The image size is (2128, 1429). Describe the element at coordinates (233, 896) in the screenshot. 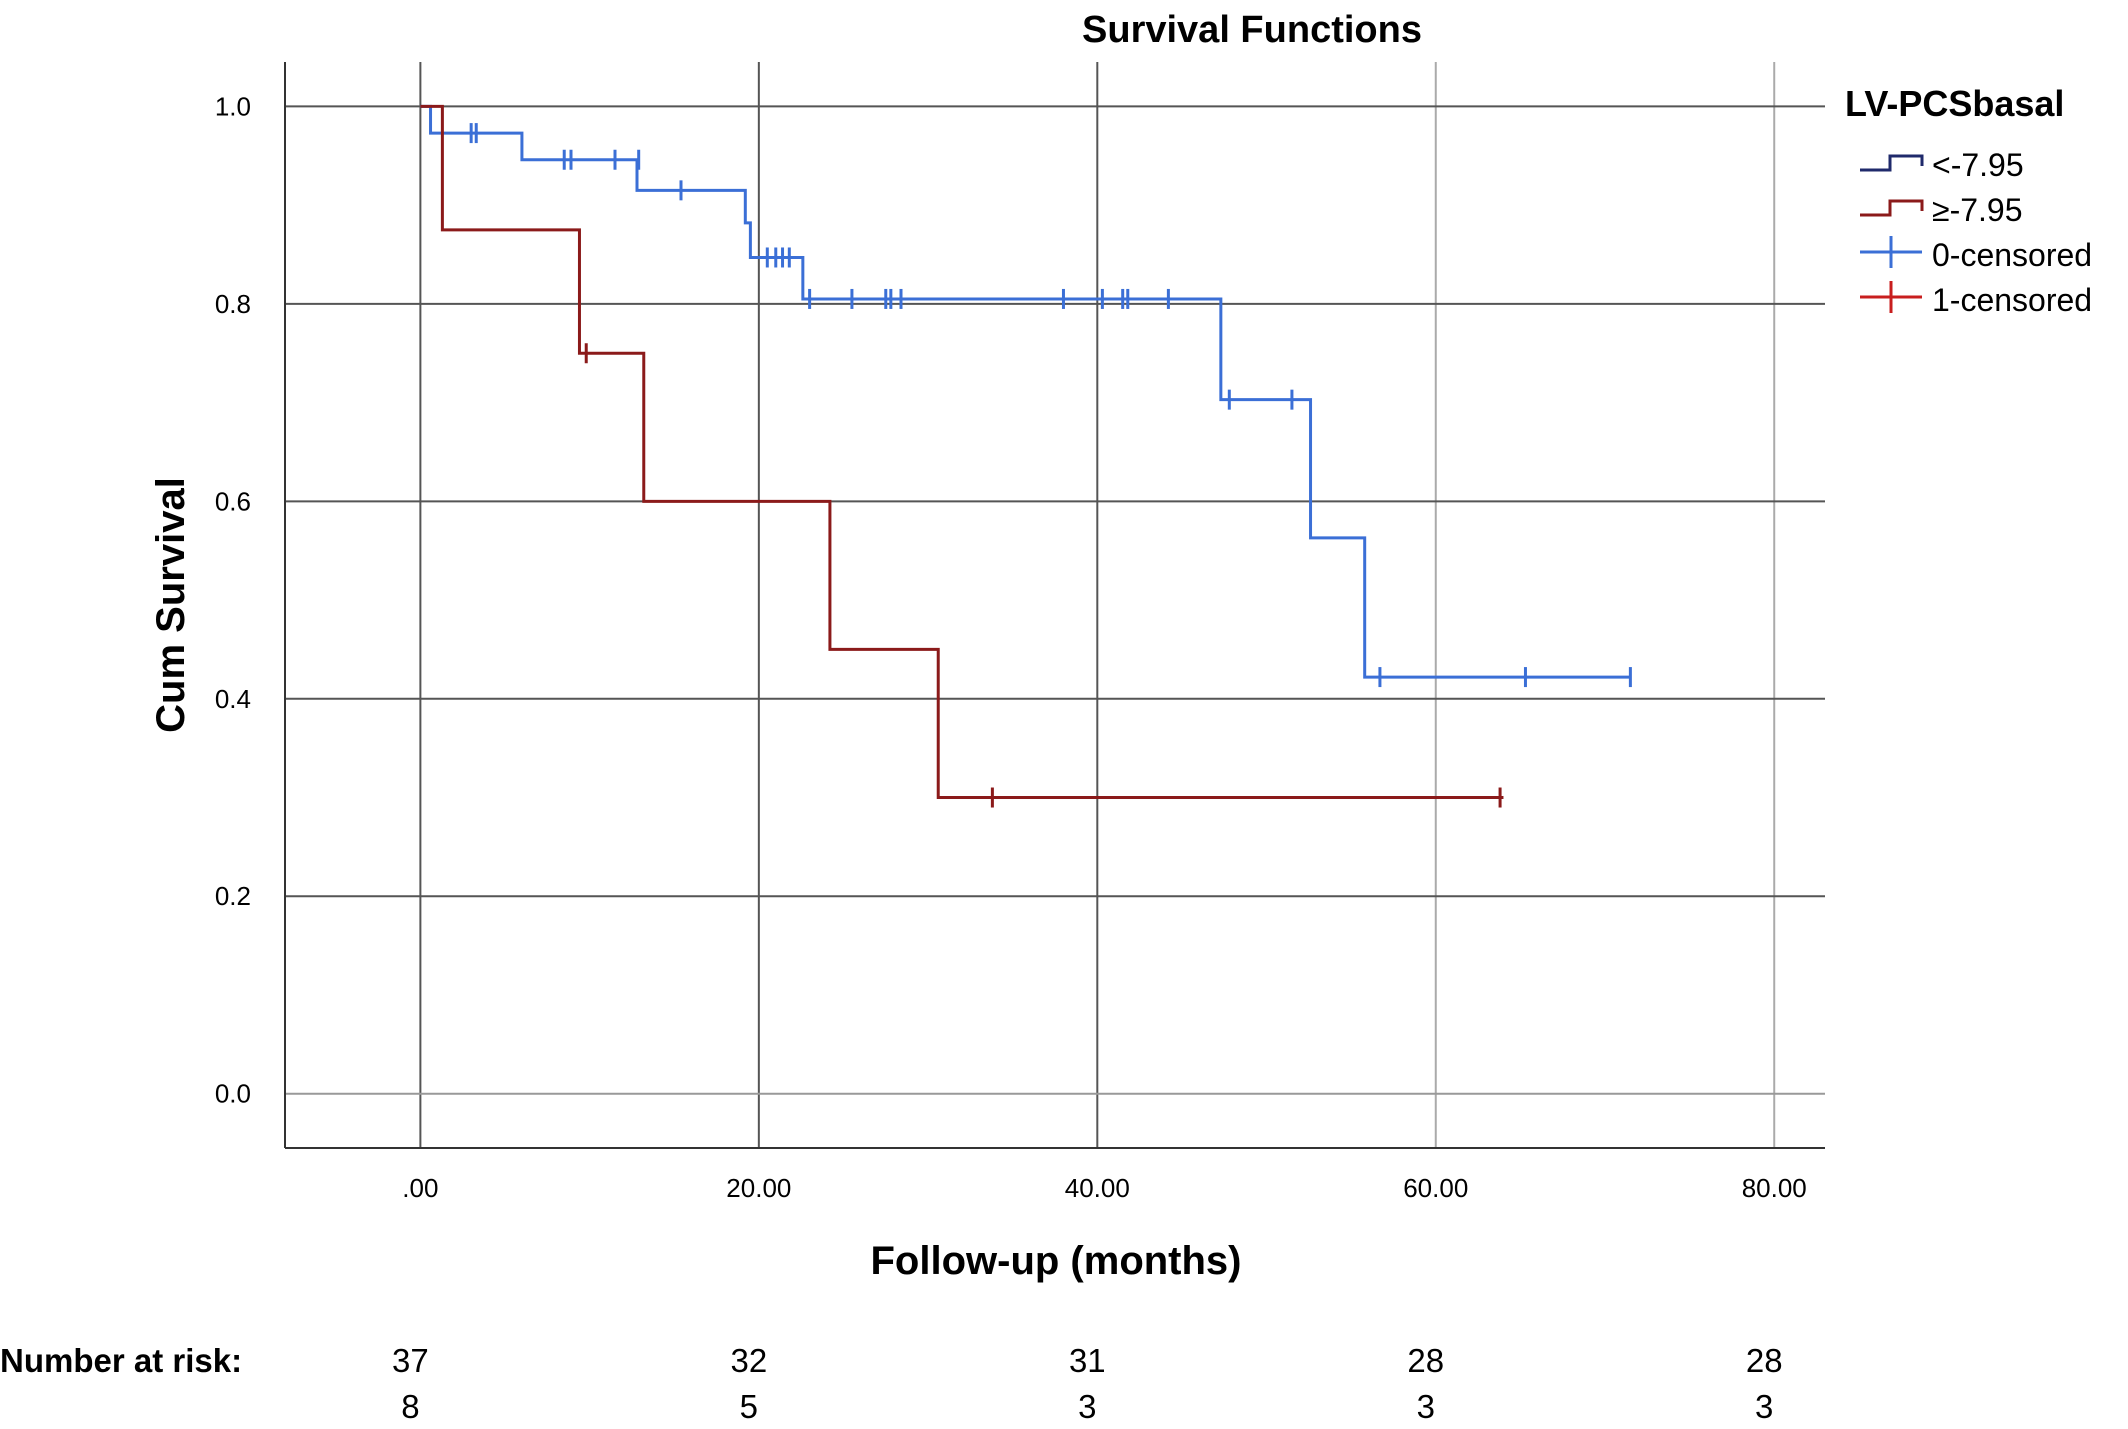

I see `y-tick-label: 0.2` at that location.